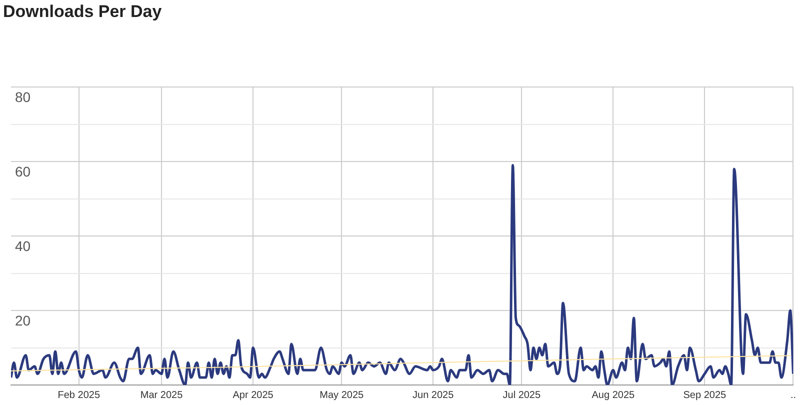 This screenshot has height=405, width=800. I want to click on x-tick-label: Feb 2025, so click(79, 395).